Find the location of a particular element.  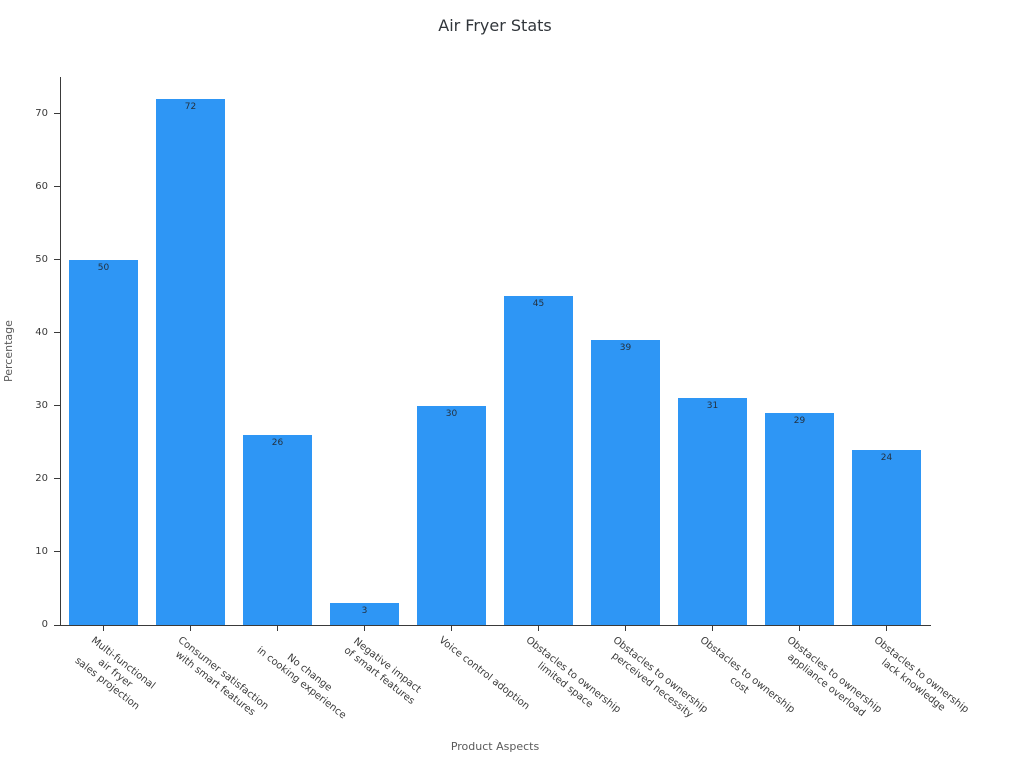

bar-value-label: 39 is located at coordinates (625, 348).